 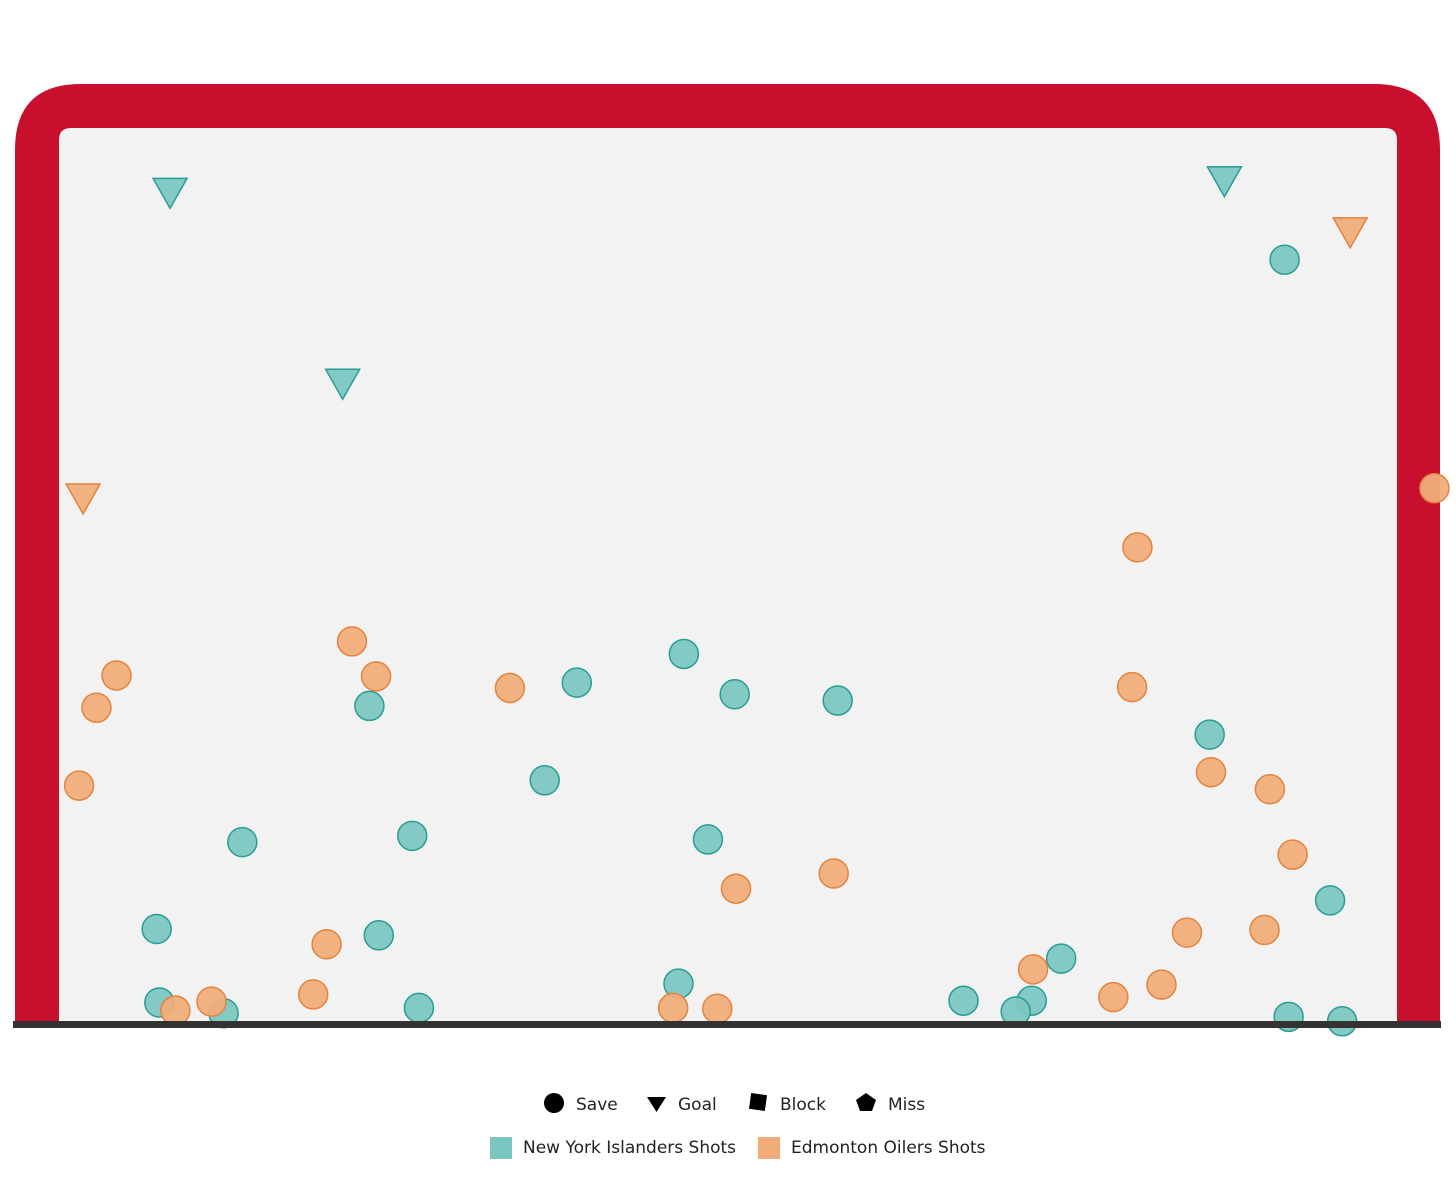 I want to click on goal-line, so click(x=727, y=1024).